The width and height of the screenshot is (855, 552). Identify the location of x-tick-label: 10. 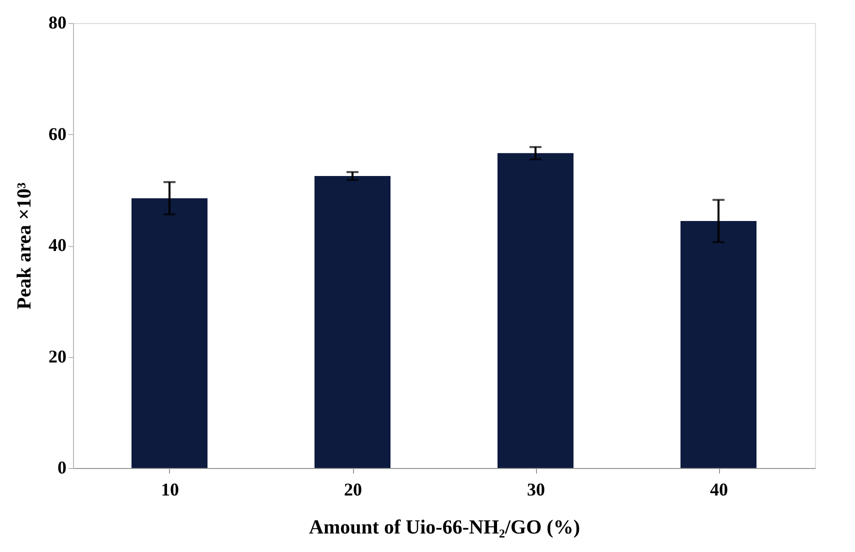
(170, 490).